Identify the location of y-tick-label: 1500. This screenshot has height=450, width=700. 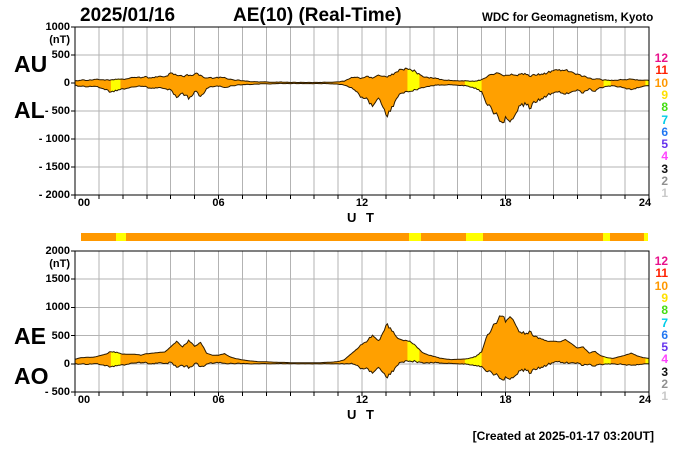
(57, 279).